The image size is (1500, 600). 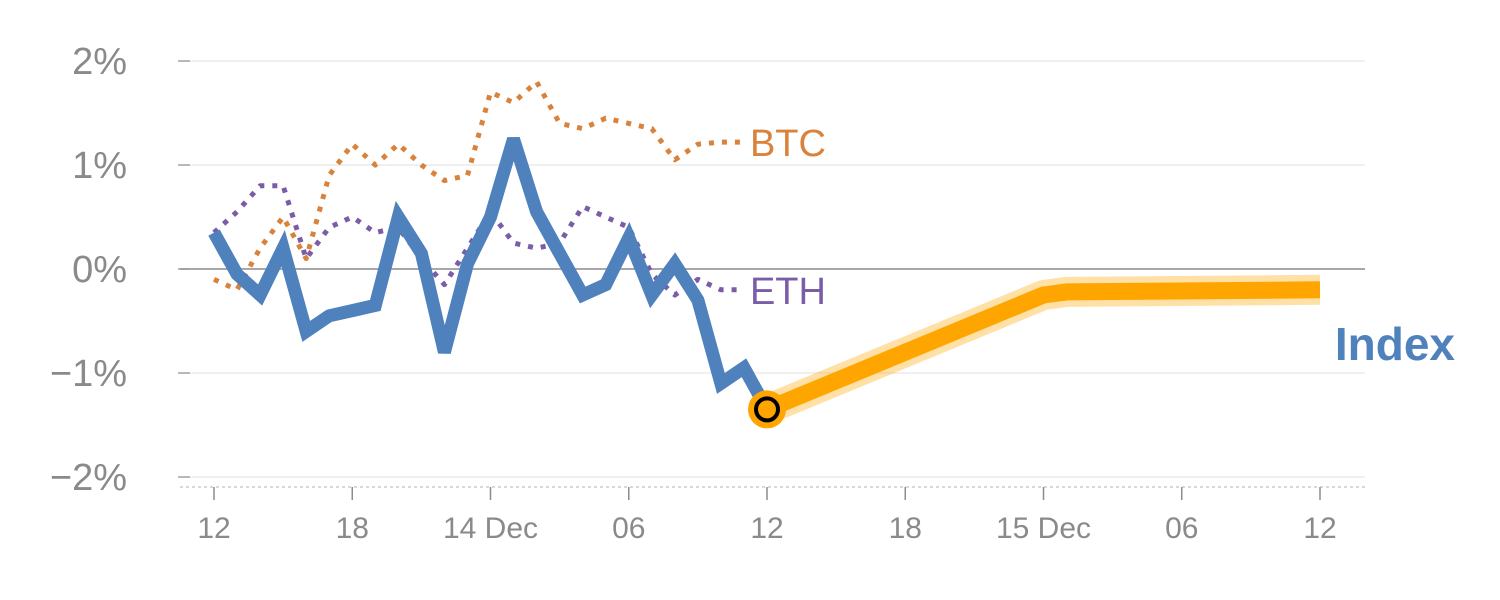 What do you see at coordinates (99, 166) in the screenshot?
I see `y-tick-label: 1%` at bounding box center [99, 166].